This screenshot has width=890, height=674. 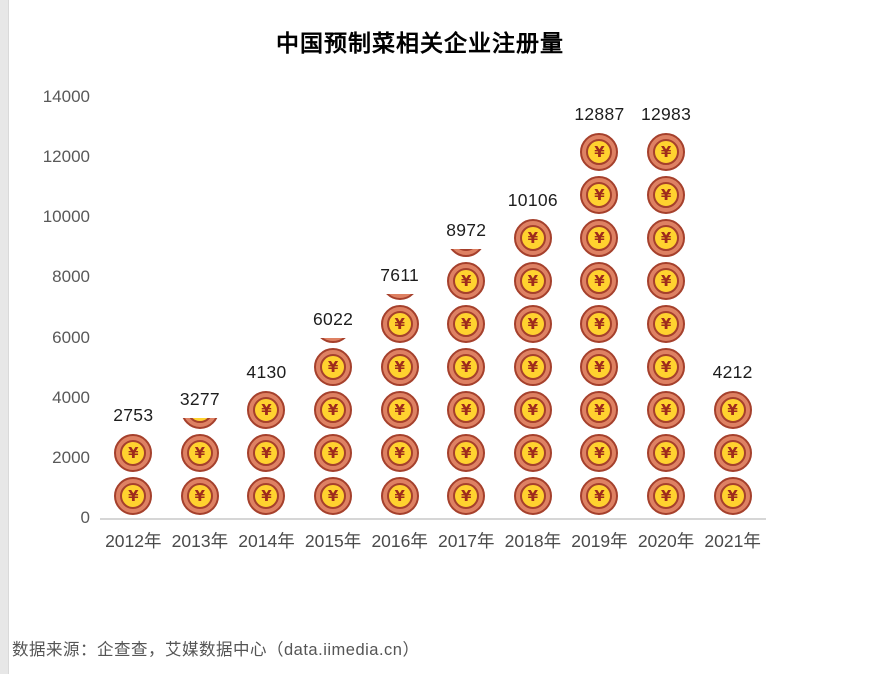 I want to click on x-tick-label: 2012年, so click(x=133, y=541).